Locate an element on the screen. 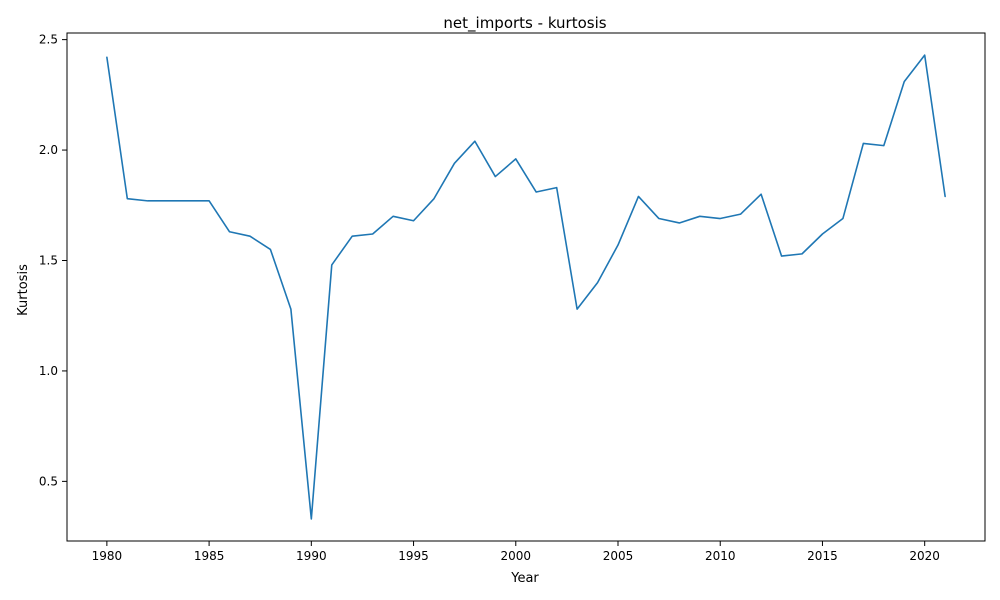  x-tick-label: 1985 is located at coordinates (209, 556).